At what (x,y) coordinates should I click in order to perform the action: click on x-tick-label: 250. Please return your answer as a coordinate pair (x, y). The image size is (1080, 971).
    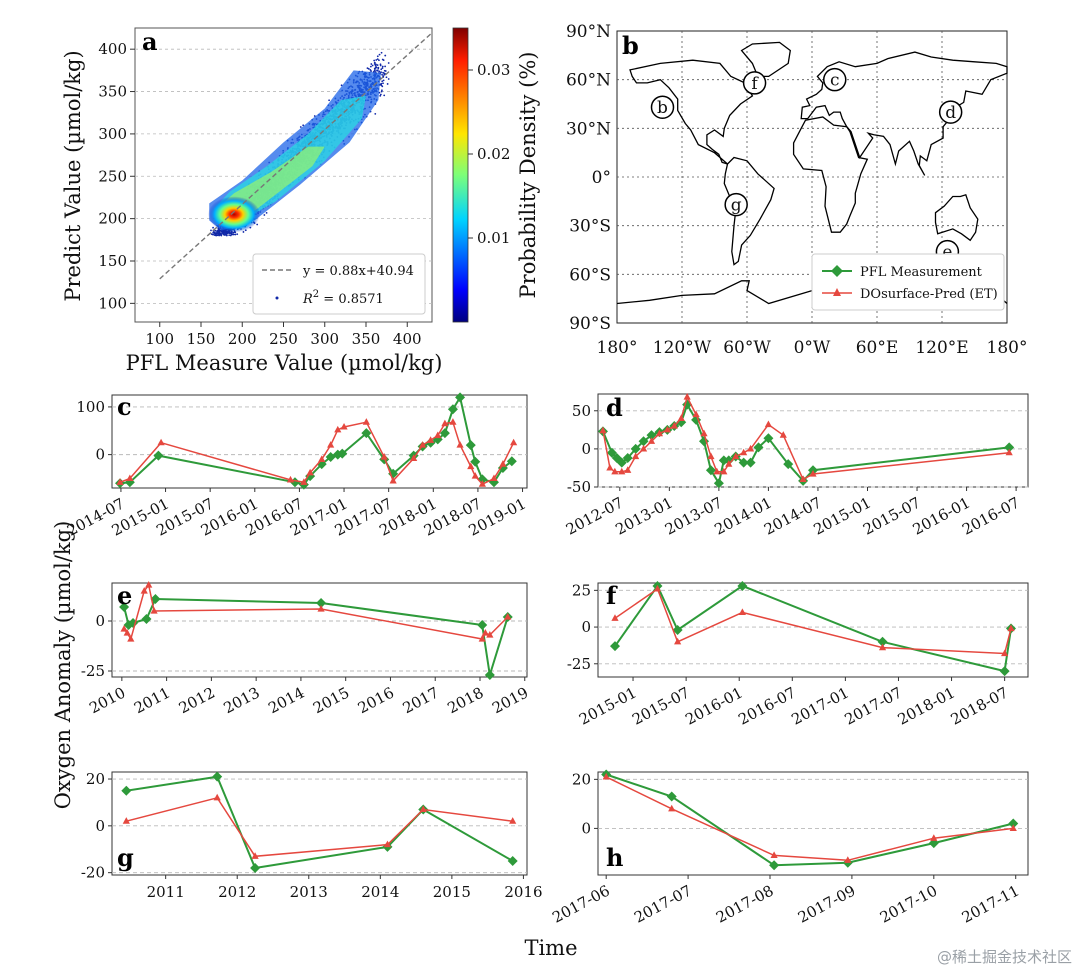
    Looking at the image, I should click on (283, 339).